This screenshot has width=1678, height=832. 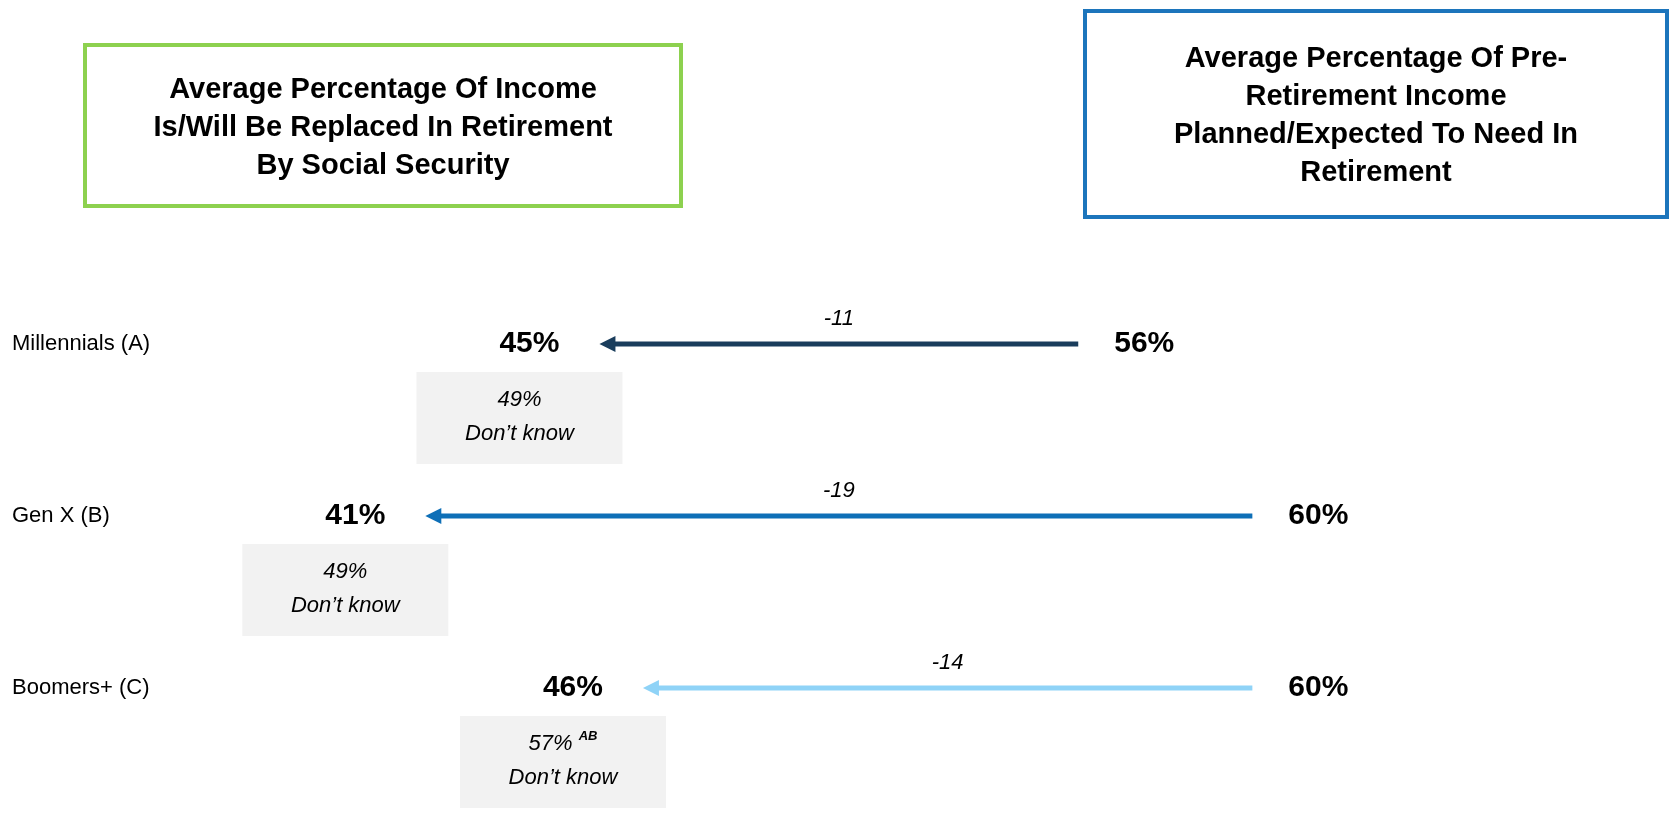 What do you see at coordinates (355, 514) in the screenshot?
I see `data-label: 41%` at bounding box center [355, 514].